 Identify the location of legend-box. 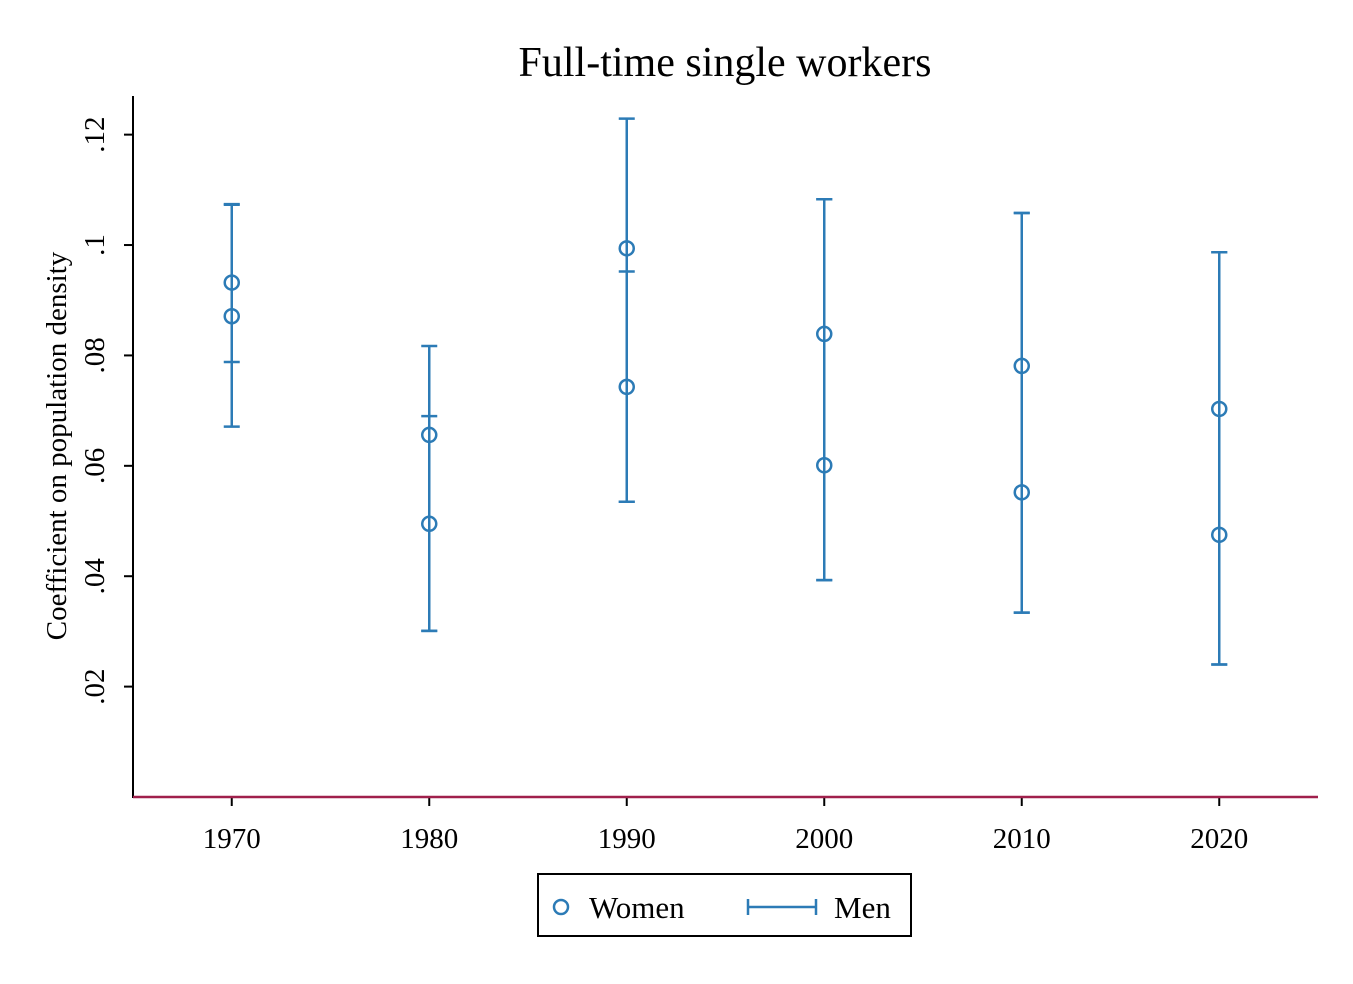
(724, 905).